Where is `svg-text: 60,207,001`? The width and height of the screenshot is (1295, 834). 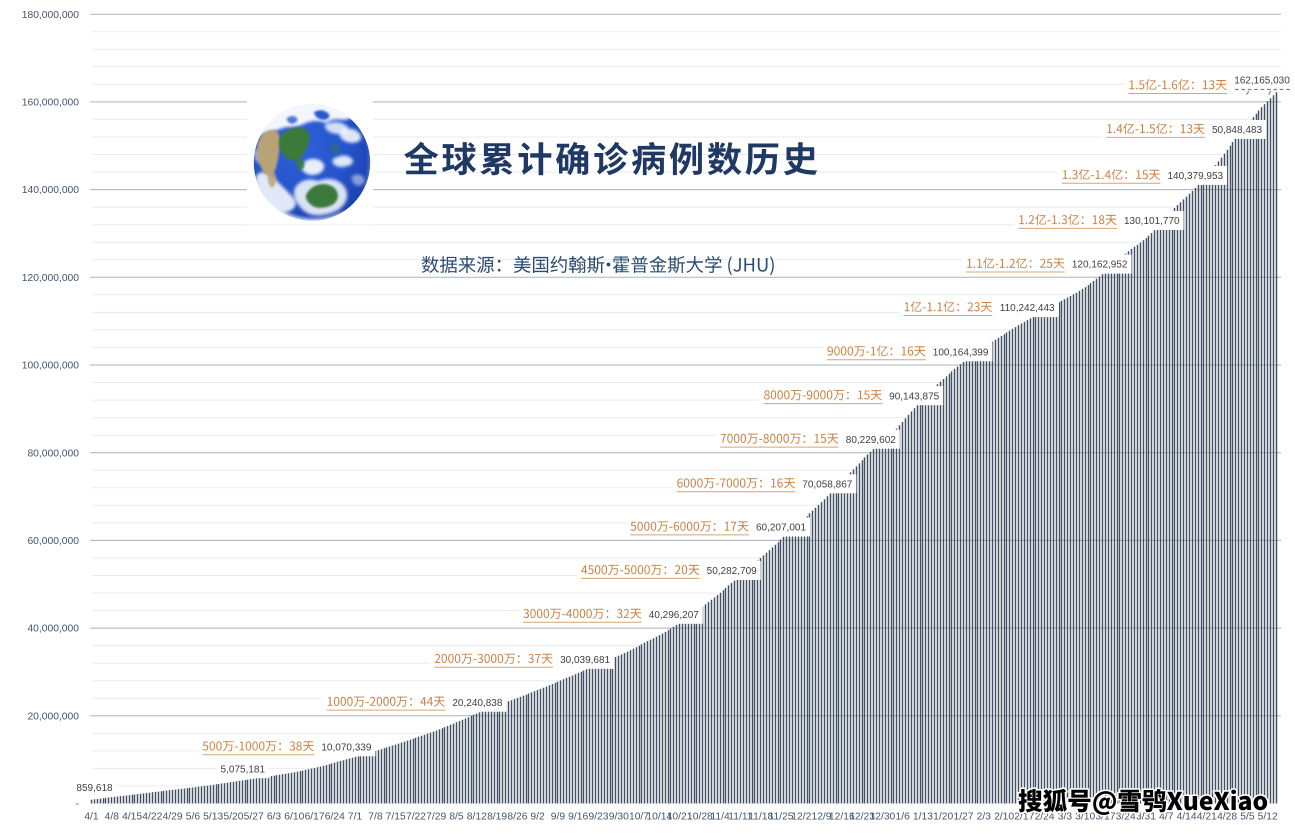 svg-text: 60,207,001 is located at coordinates (781, 528).